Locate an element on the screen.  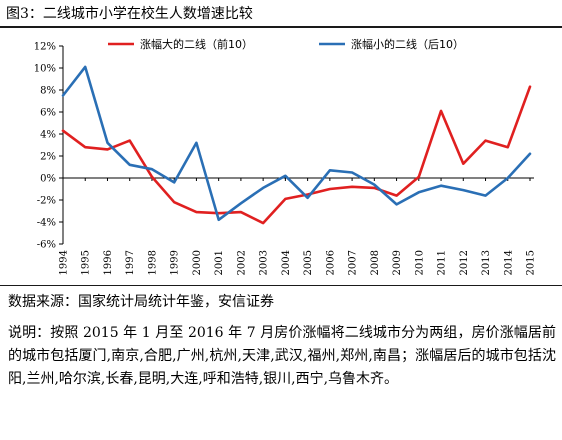
x-tick-label: 2014 is located at coordinates (508, 262).